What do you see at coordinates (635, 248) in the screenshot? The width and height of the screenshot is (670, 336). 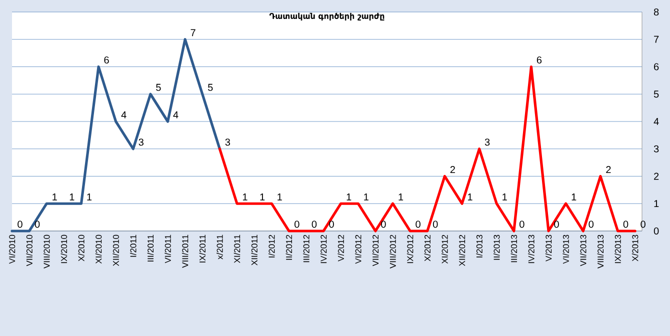 I see `x-tick-label: X/2013` at bounding box center [635, 248].